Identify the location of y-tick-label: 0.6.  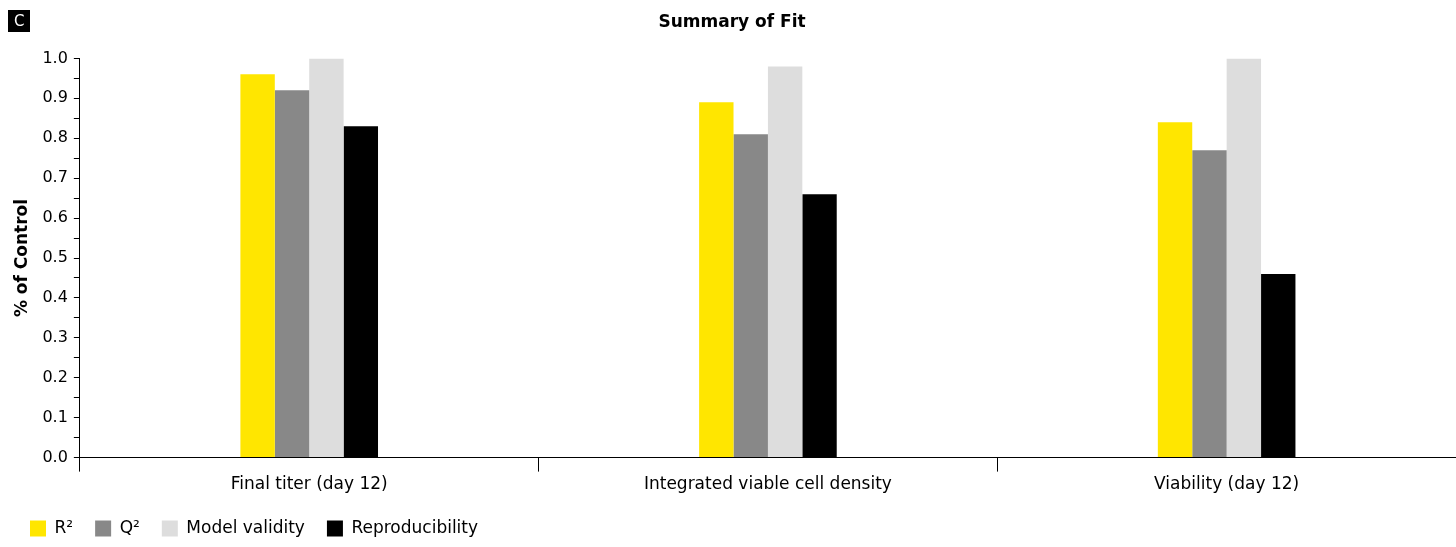
(55, 217).